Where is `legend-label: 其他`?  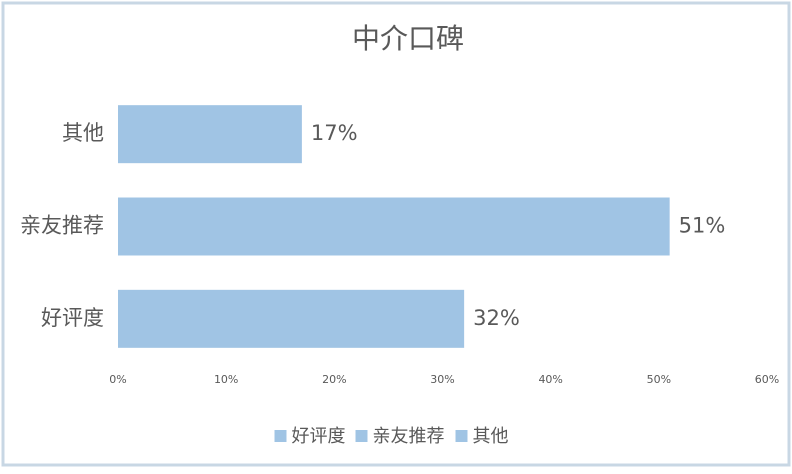
legend-label: 其他 is located at coordinates (491, 436).